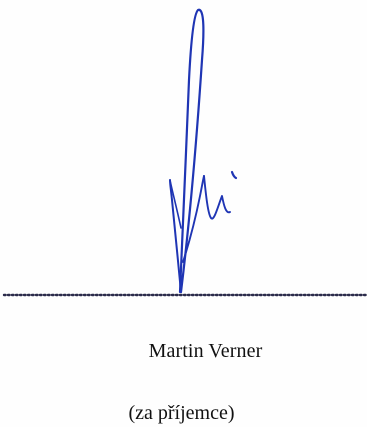 The width and height of the screenshot is (367, 427). I want to click on signer-name: Martin Verner, so click(205, 351).